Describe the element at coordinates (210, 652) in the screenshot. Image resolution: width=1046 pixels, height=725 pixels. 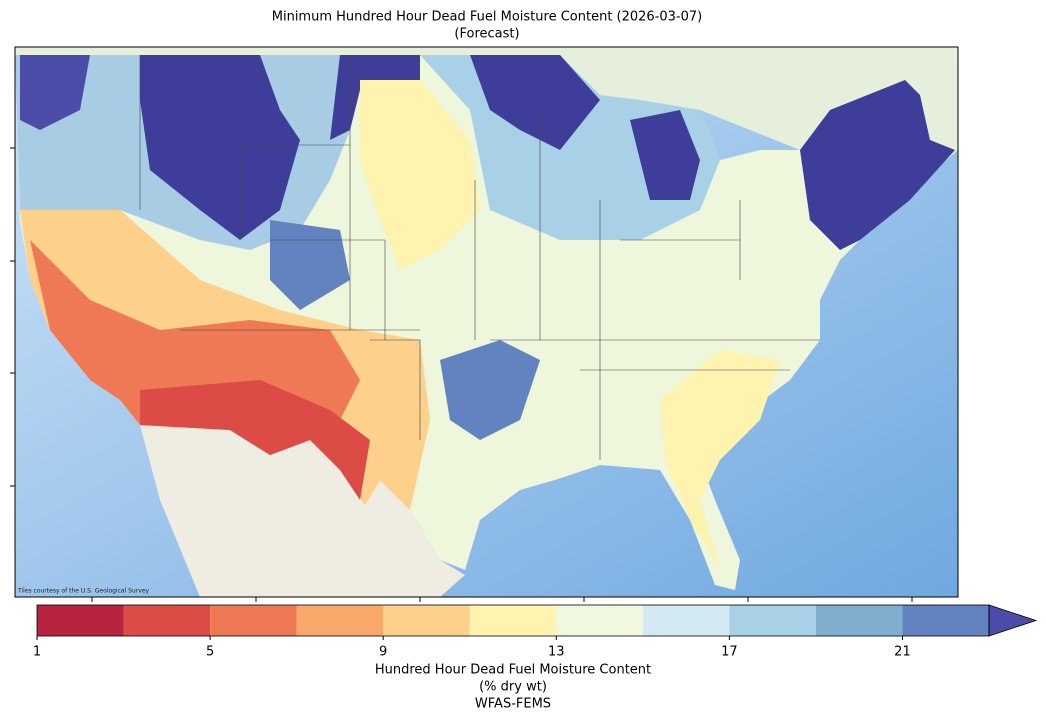
I see `colorbar-tick-label: 5` at that location.